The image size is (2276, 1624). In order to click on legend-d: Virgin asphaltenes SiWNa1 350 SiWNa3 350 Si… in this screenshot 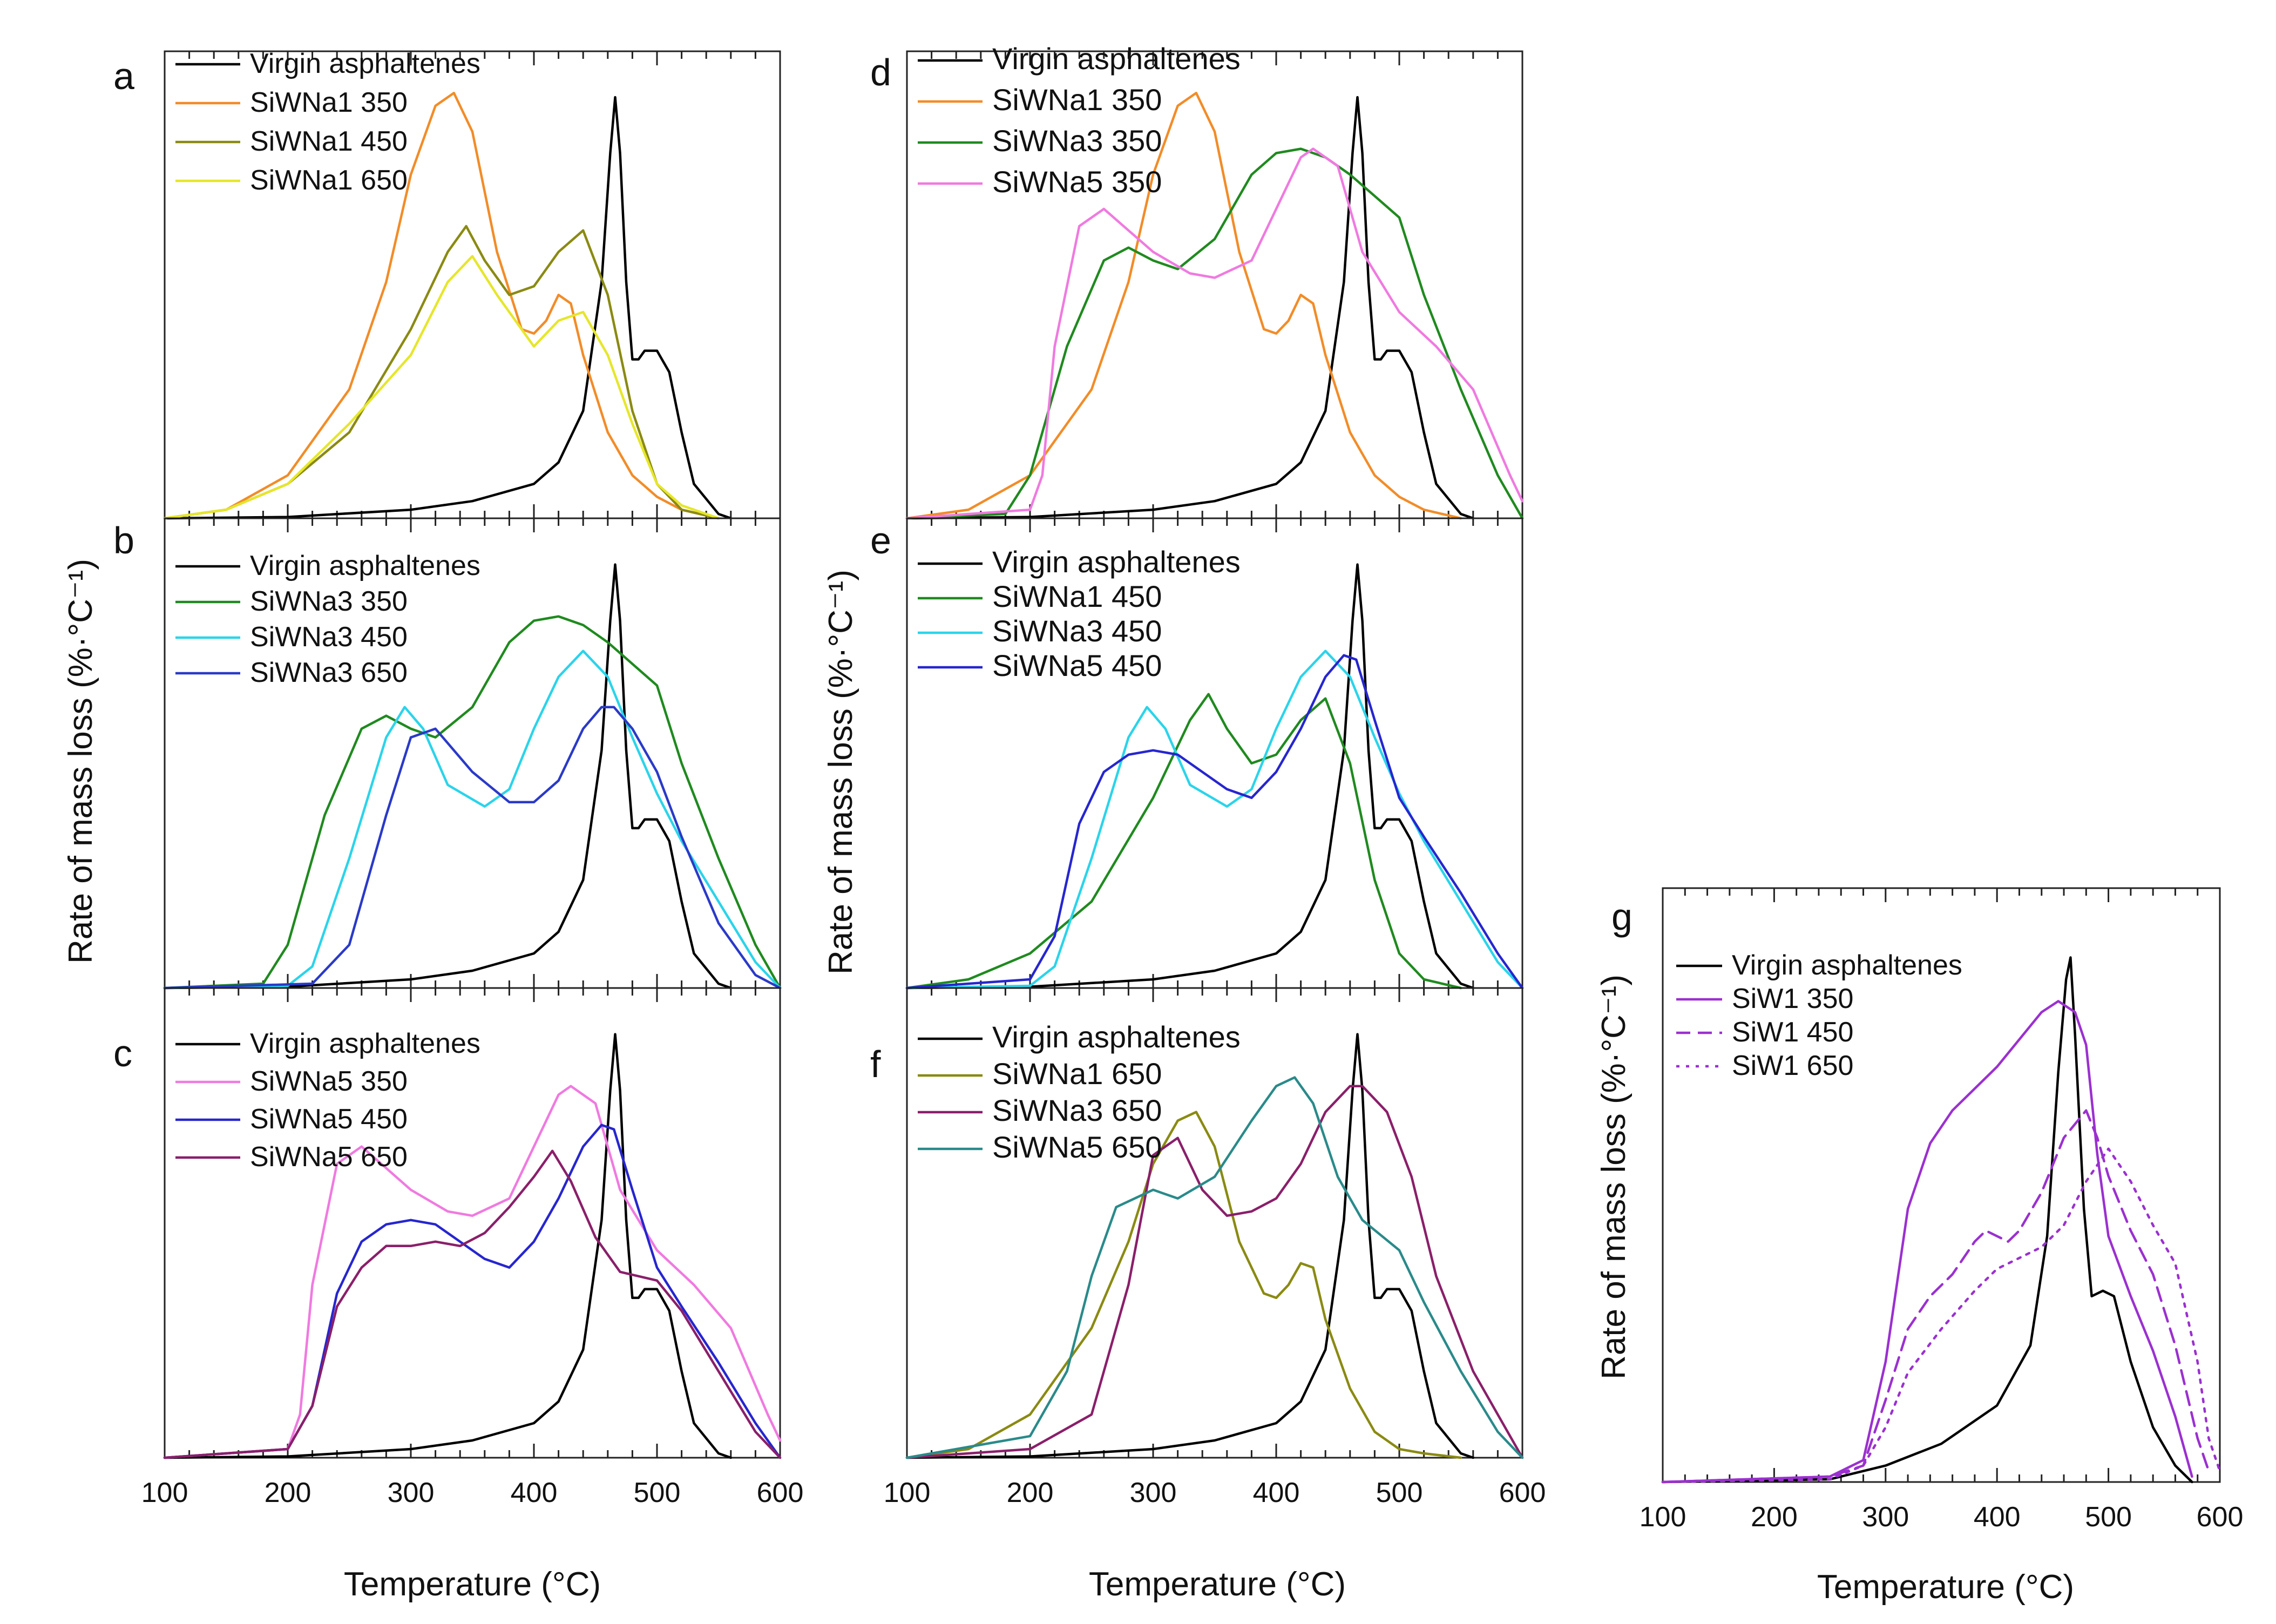, I will do `click(1079, 120)`.